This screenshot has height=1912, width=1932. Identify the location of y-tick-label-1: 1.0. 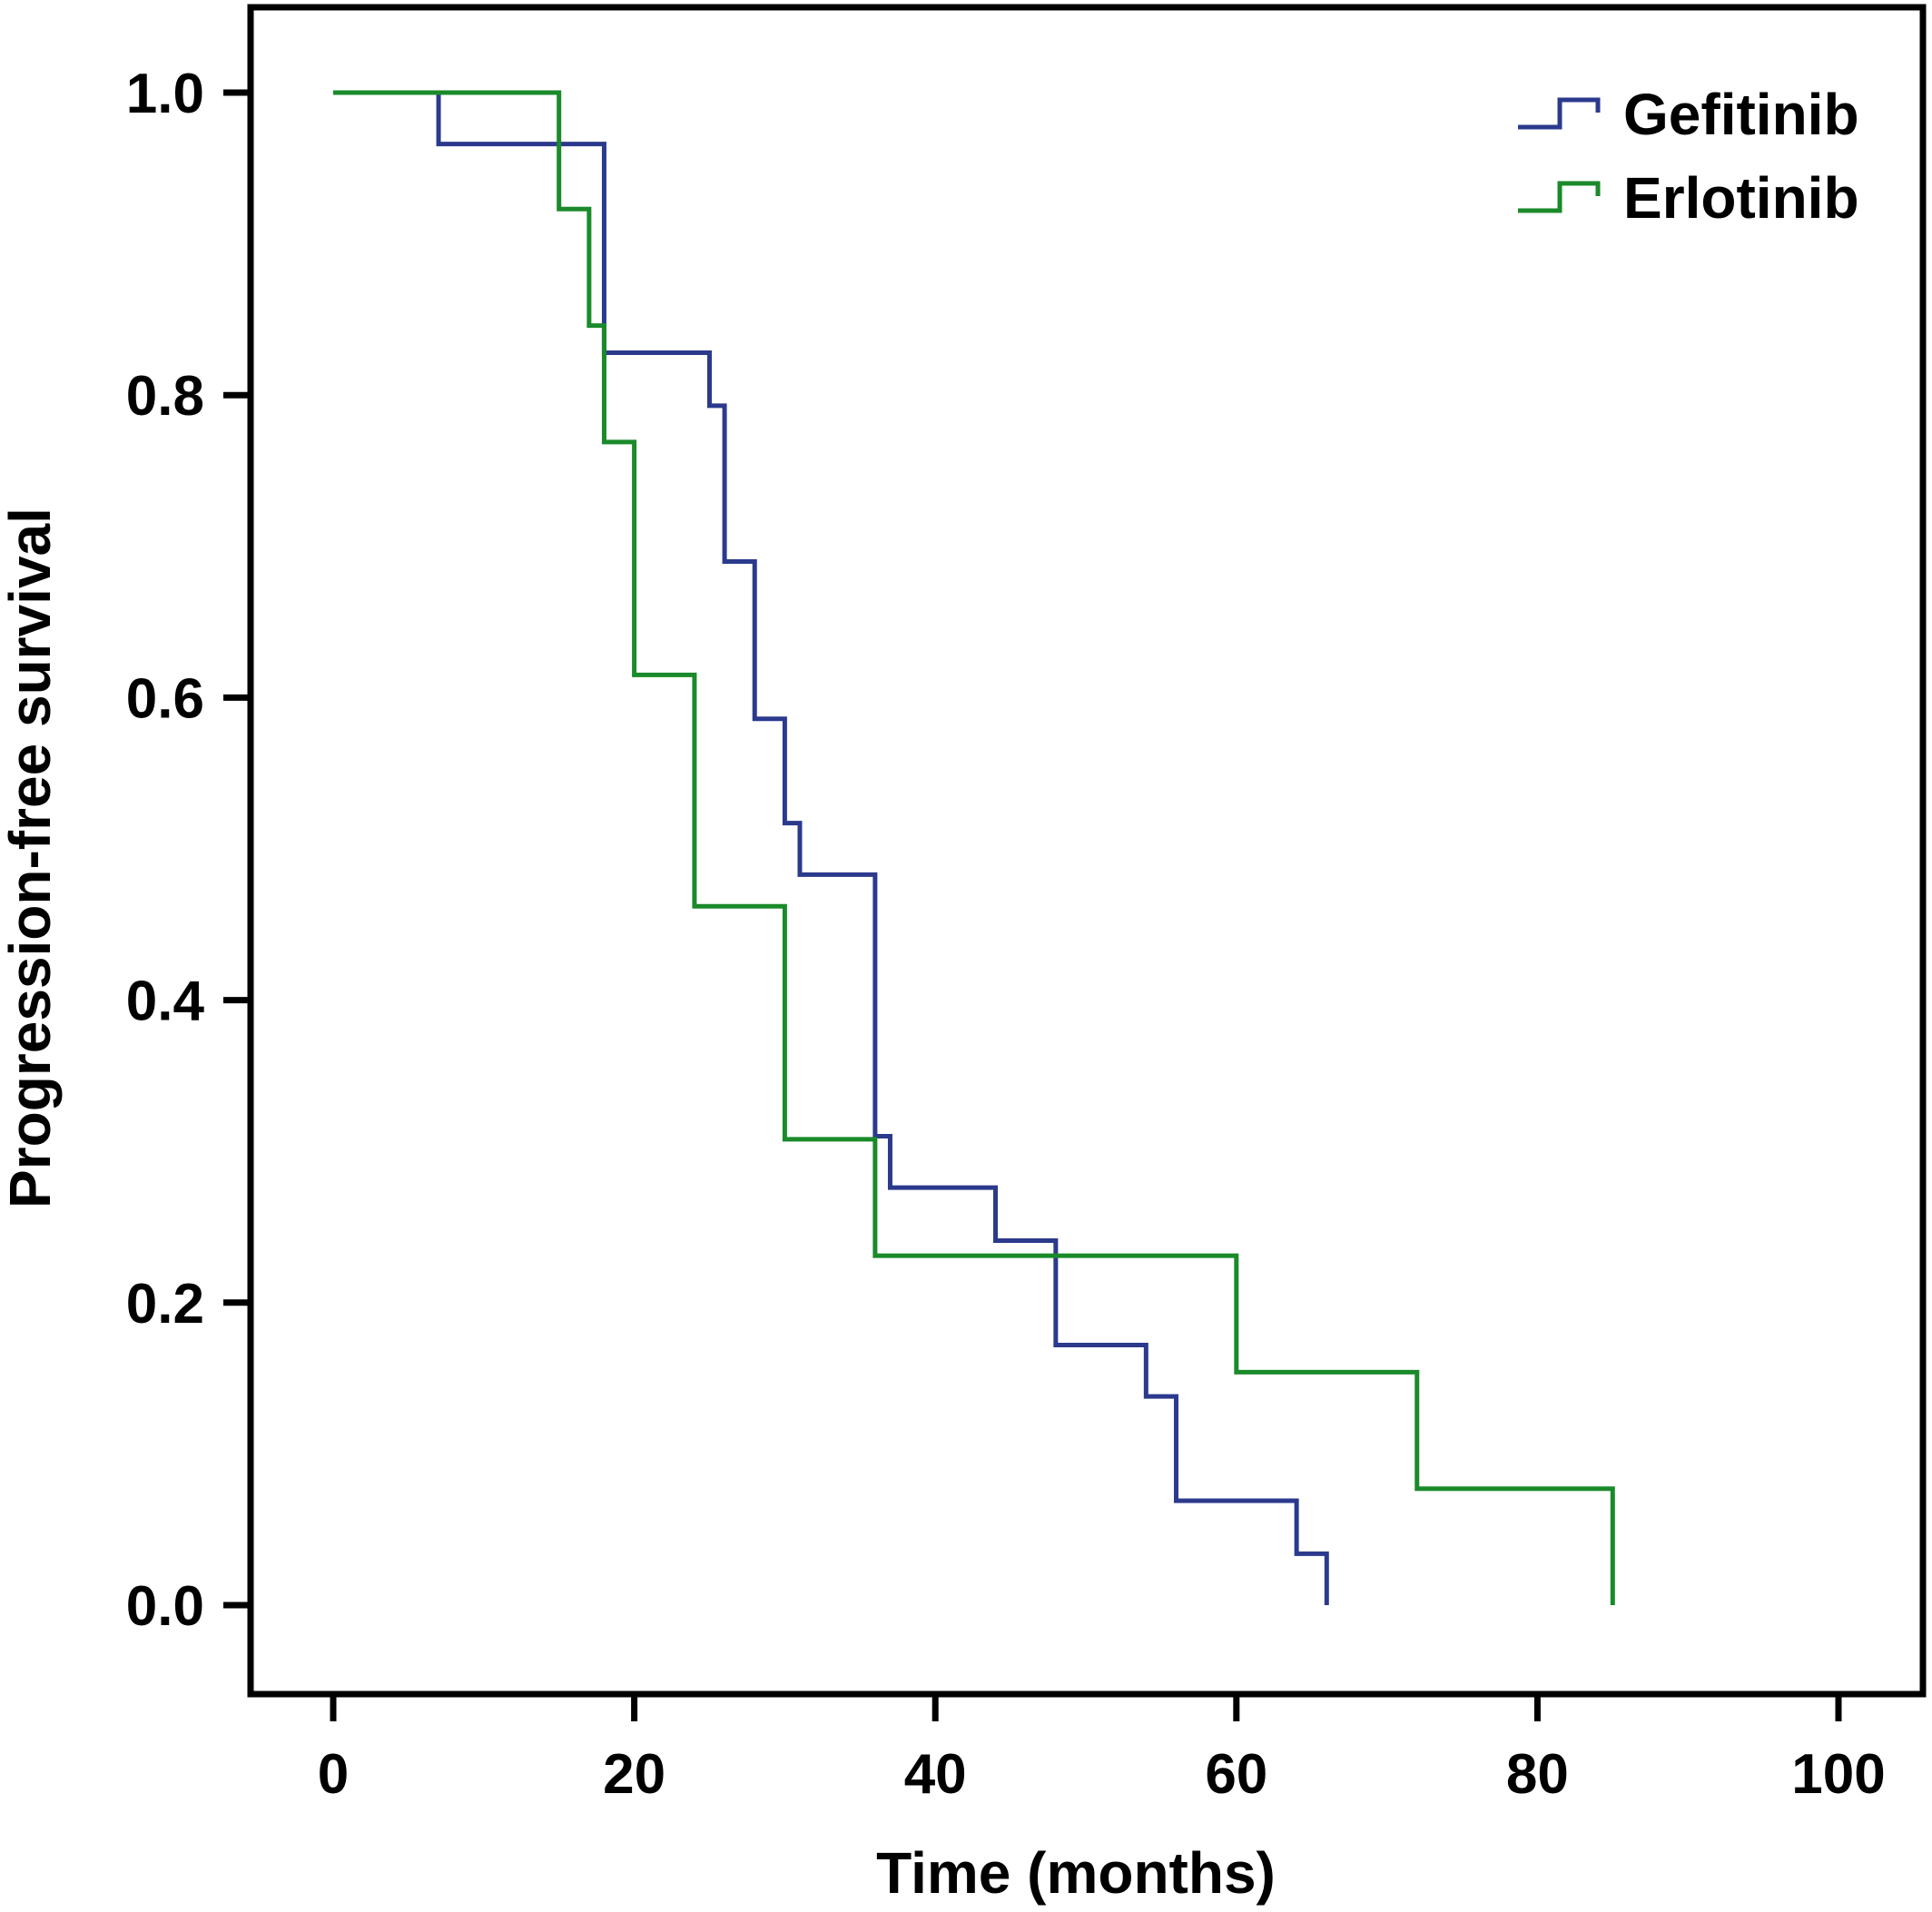
(165, 94).